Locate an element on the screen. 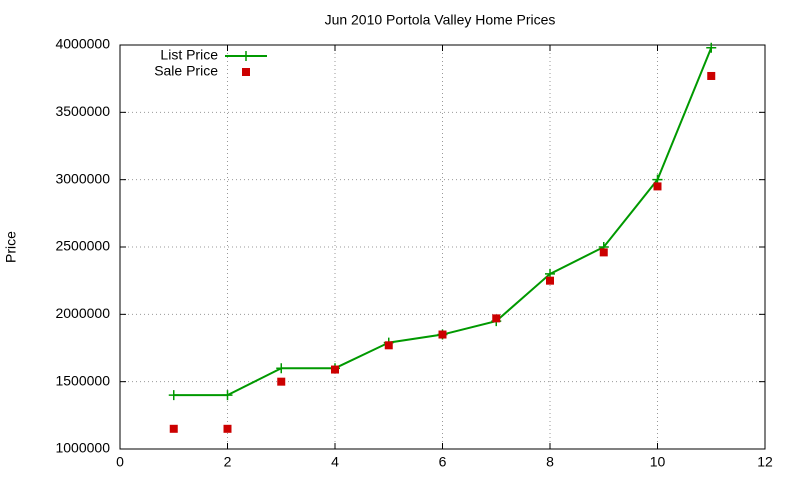 The height and width of the screenshot is (480, 800). y-tick-label: 1500000 is located at coordinates (82, 380).